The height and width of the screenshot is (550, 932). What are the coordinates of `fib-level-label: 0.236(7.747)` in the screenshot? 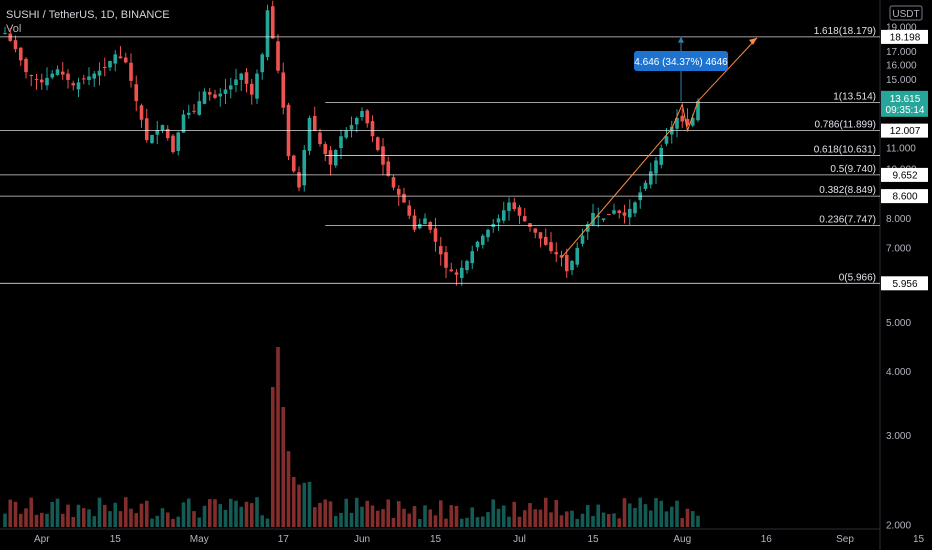 It's located at (847, 220).